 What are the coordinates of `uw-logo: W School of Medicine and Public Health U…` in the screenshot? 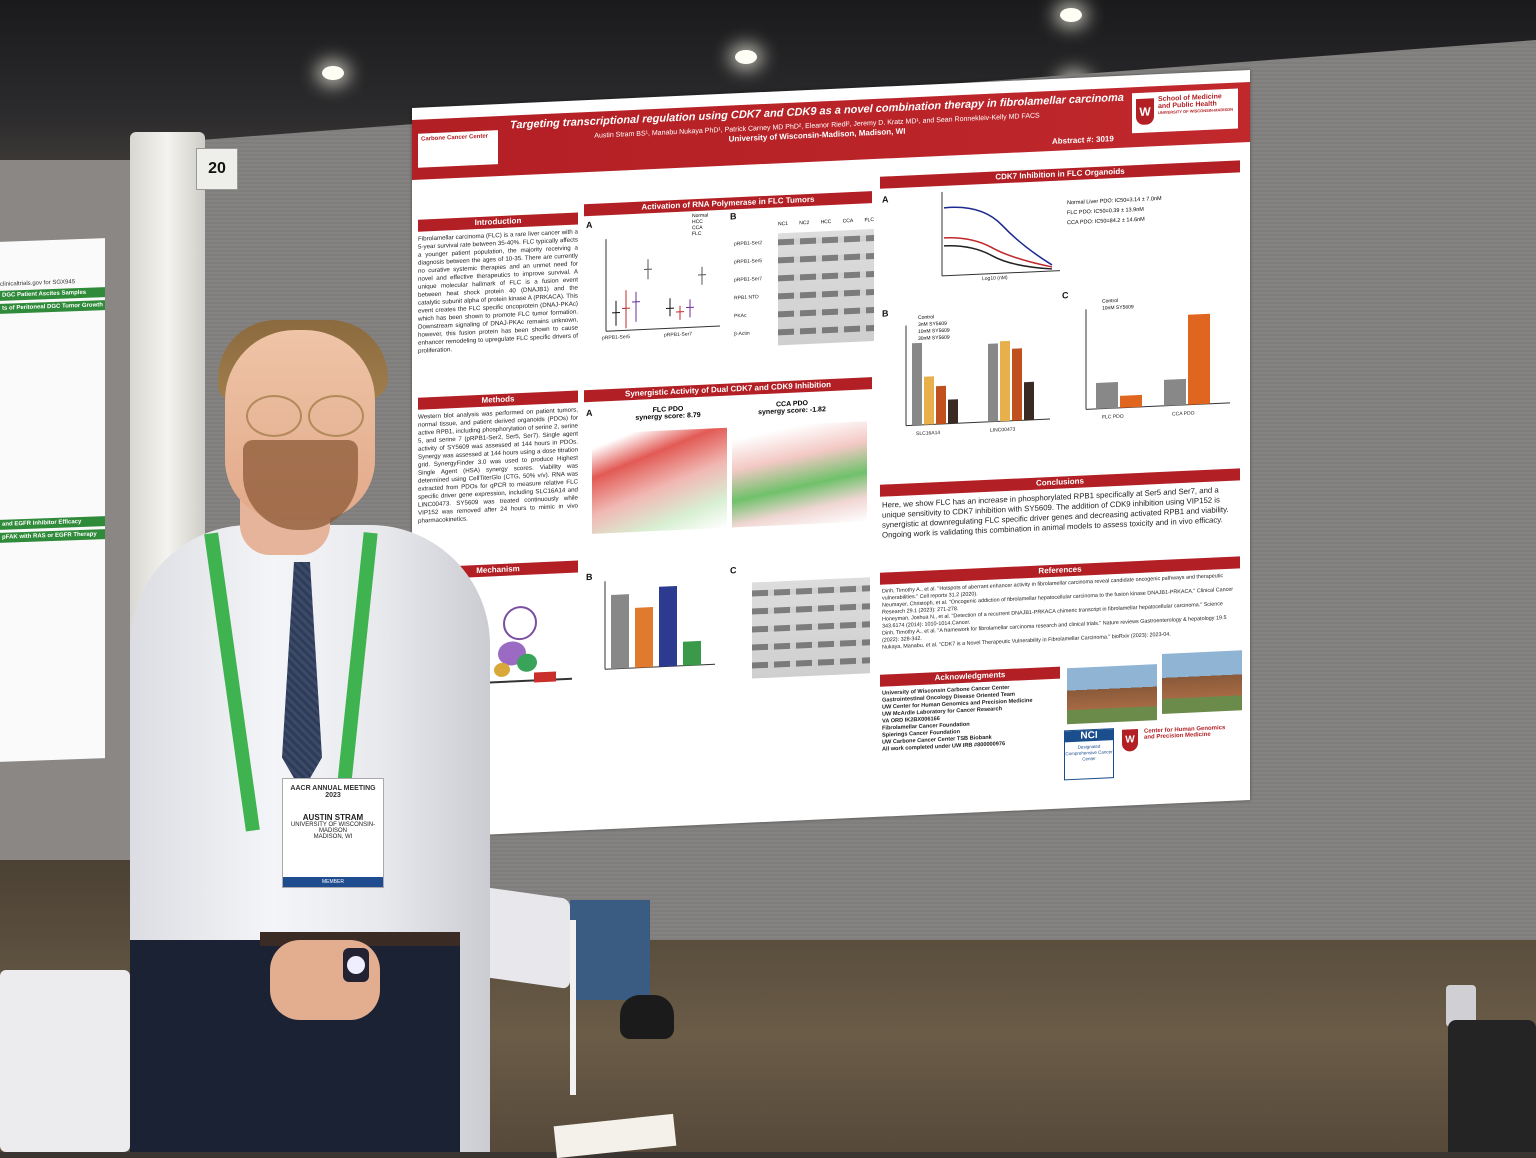 It's located at (1185, 110).